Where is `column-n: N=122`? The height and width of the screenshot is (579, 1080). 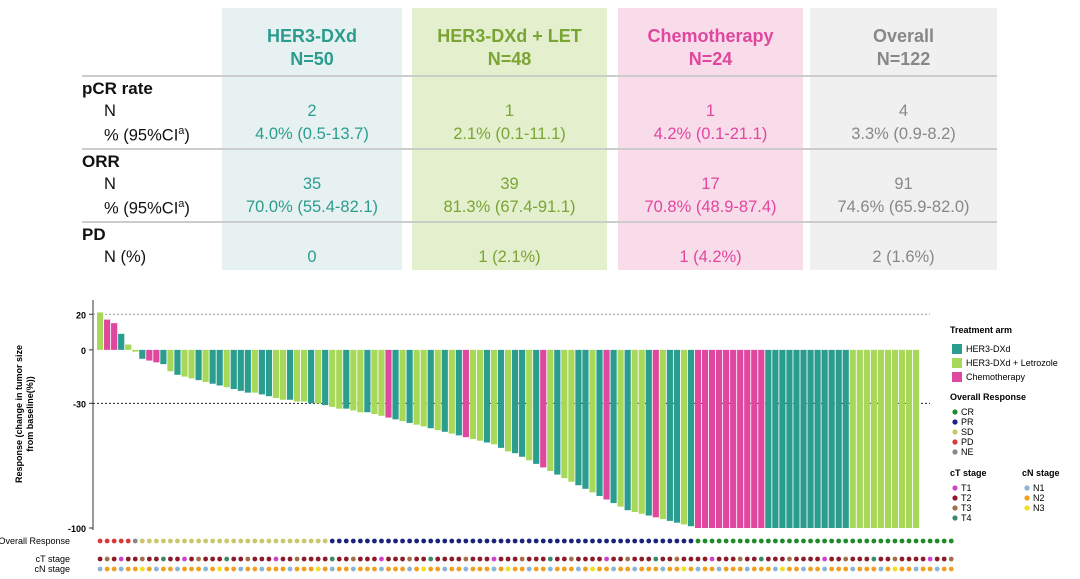 column-n: N=122 is located at coordinates (903, 59).